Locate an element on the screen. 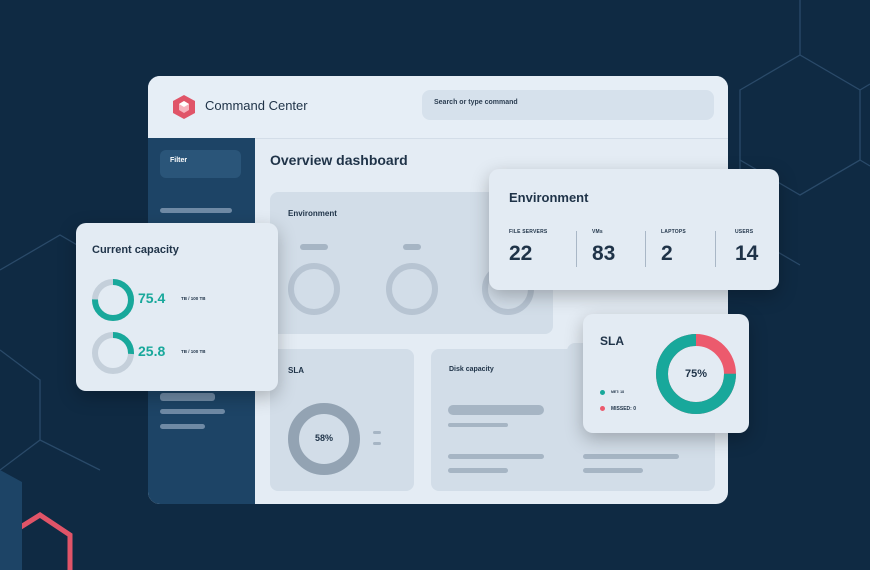  sla-card-title: SLA is located at coordinates (612, 341).